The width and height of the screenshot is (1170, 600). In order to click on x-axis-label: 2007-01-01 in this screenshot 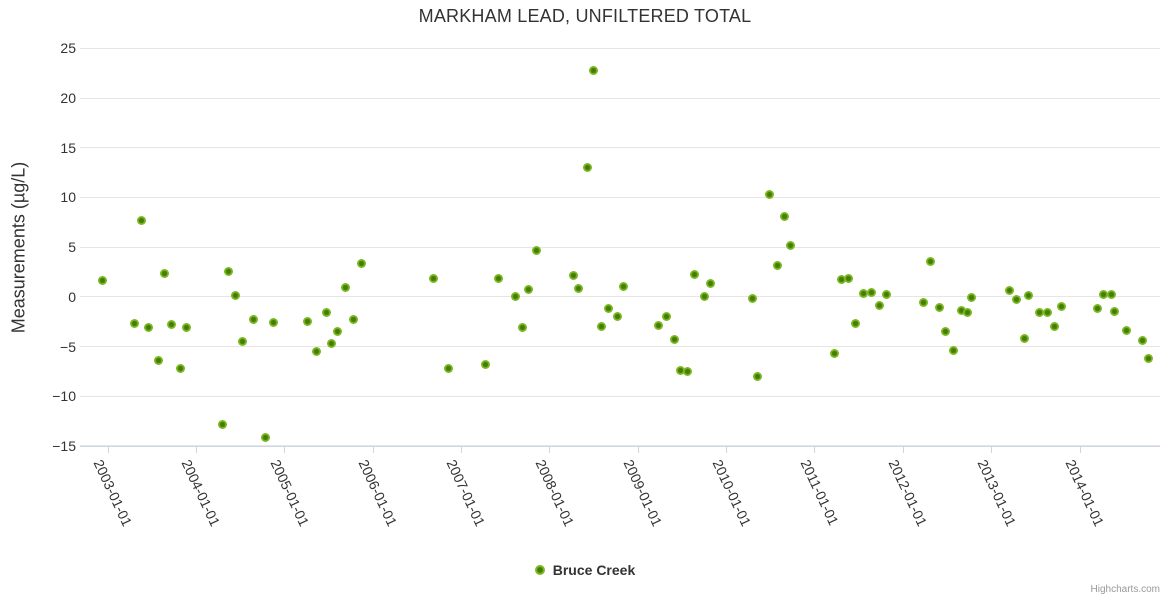, I will do `click(466, 493)`.